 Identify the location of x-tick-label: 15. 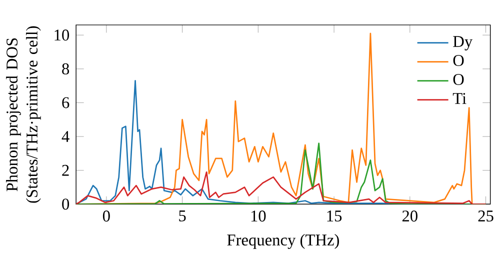
(334, 216).